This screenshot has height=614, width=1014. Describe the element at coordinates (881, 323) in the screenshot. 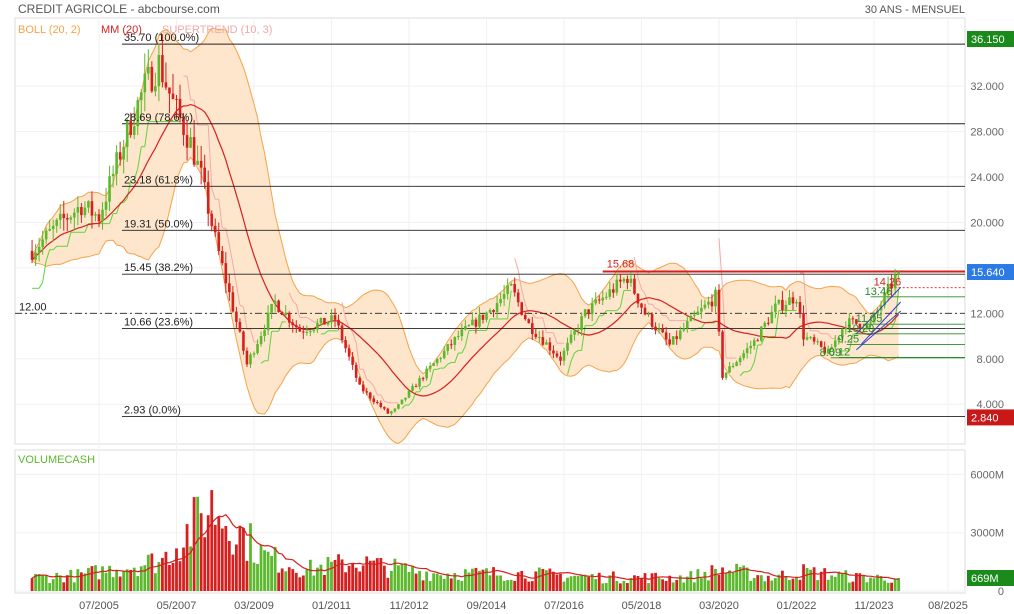

I see `channel-mid` at that location.